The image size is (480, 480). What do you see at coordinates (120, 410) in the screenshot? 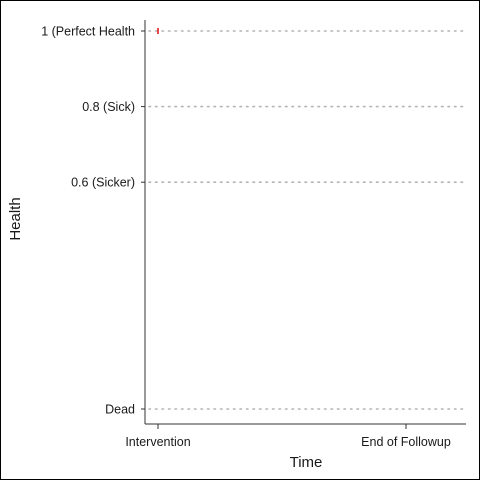
I see `y-tick-label: Dead` at bounding box center [120, 410].